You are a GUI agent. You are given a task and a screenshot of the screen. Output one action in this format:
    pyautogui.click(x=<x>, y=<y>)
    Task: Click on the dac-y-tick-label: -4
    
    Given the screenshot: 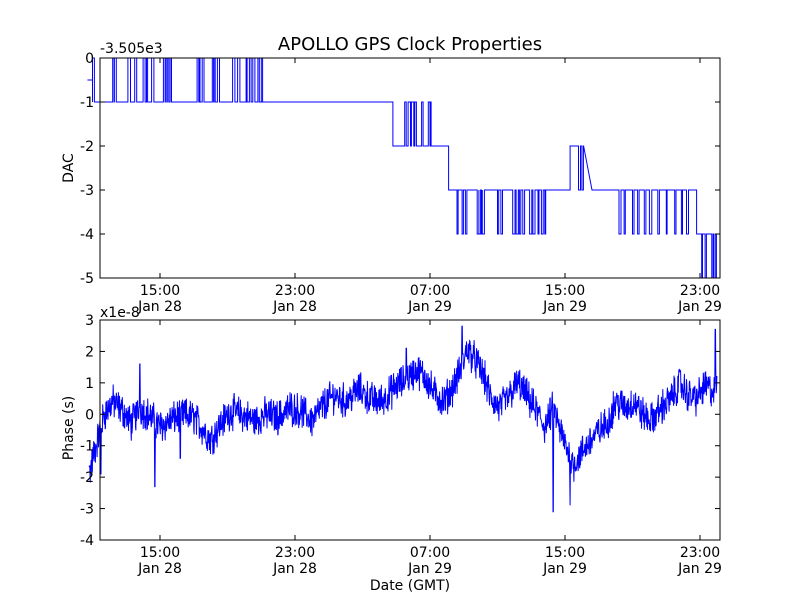 What is the action you would take?
    pyautogui.click(x=87, y=235)
    